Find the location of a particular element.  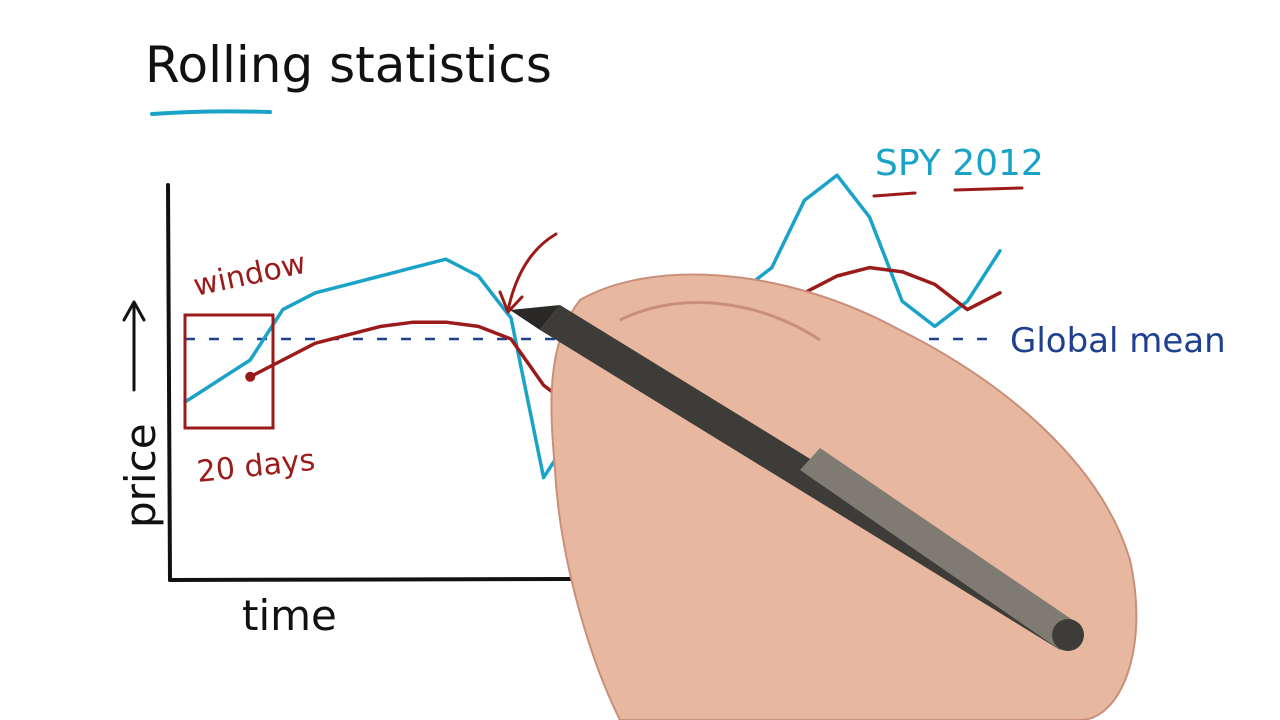

window-size-label: 20 days is located at coordinates (256, 466).